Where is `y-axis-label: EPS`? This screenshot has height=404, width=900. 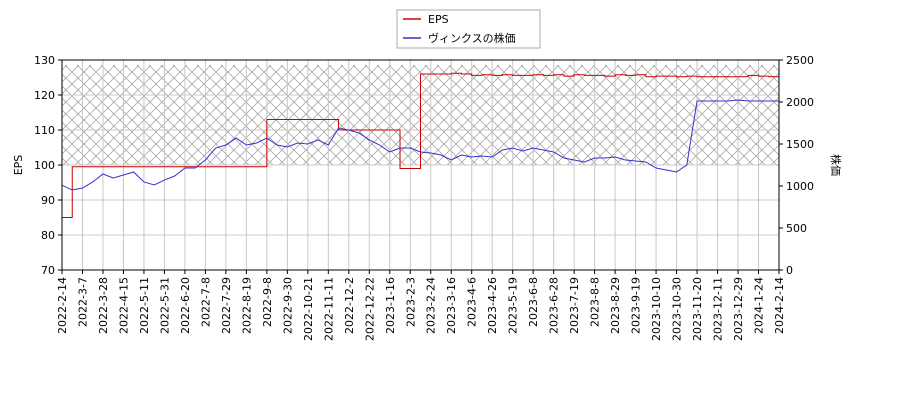 y-axis-label: EPS is located at coordinates (18, 165).